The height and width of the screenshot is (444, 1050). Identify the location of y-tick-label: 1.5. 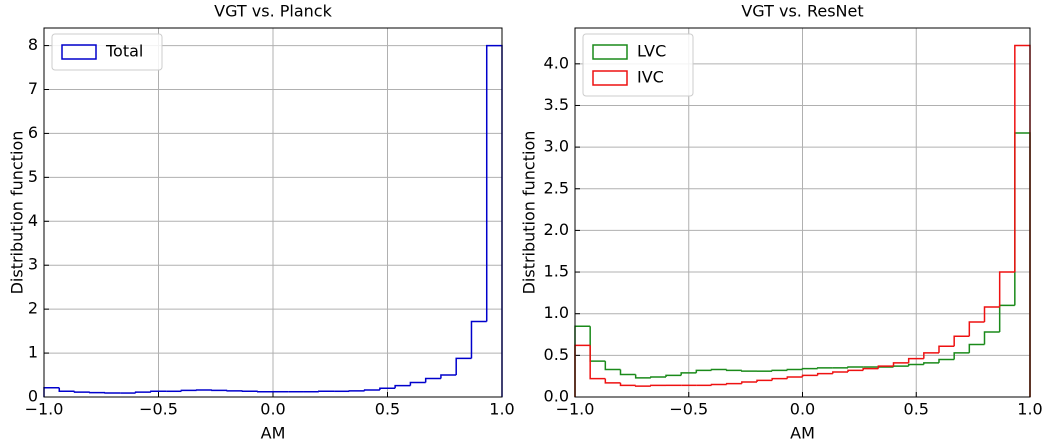
(556, 271).